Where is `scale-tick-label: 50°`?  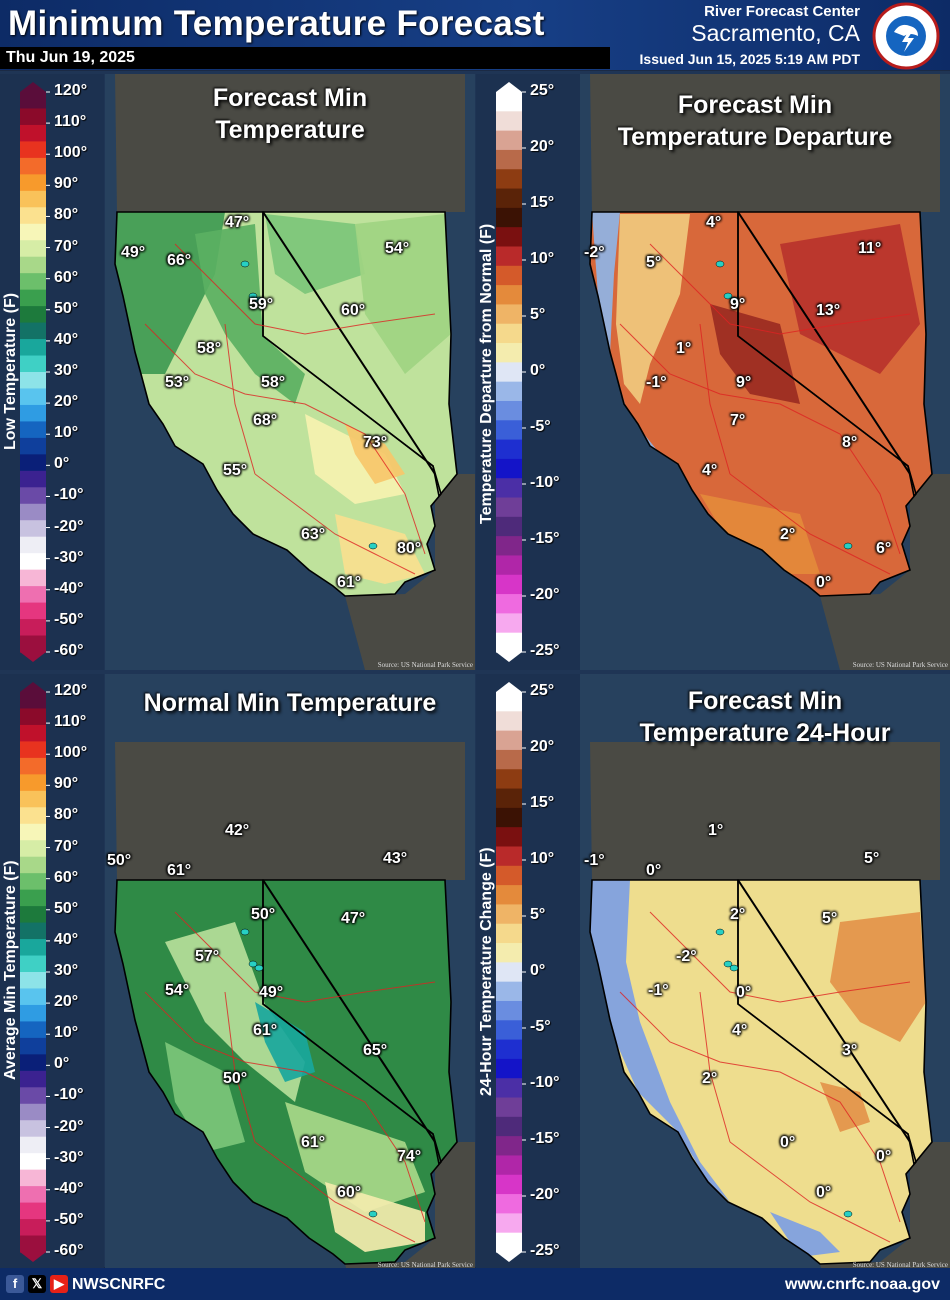 scale-tick-label: 50° is located at coordinates (66, 308).